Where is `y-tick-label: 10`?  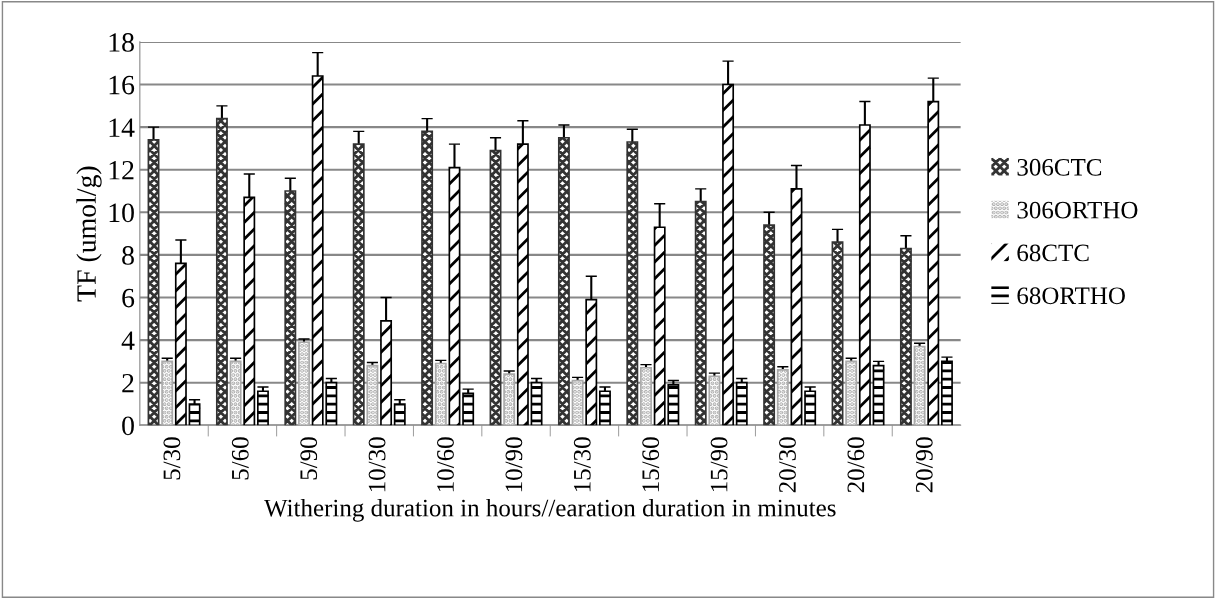 y-tick-label: 10 is located at coordinates (121, 213).